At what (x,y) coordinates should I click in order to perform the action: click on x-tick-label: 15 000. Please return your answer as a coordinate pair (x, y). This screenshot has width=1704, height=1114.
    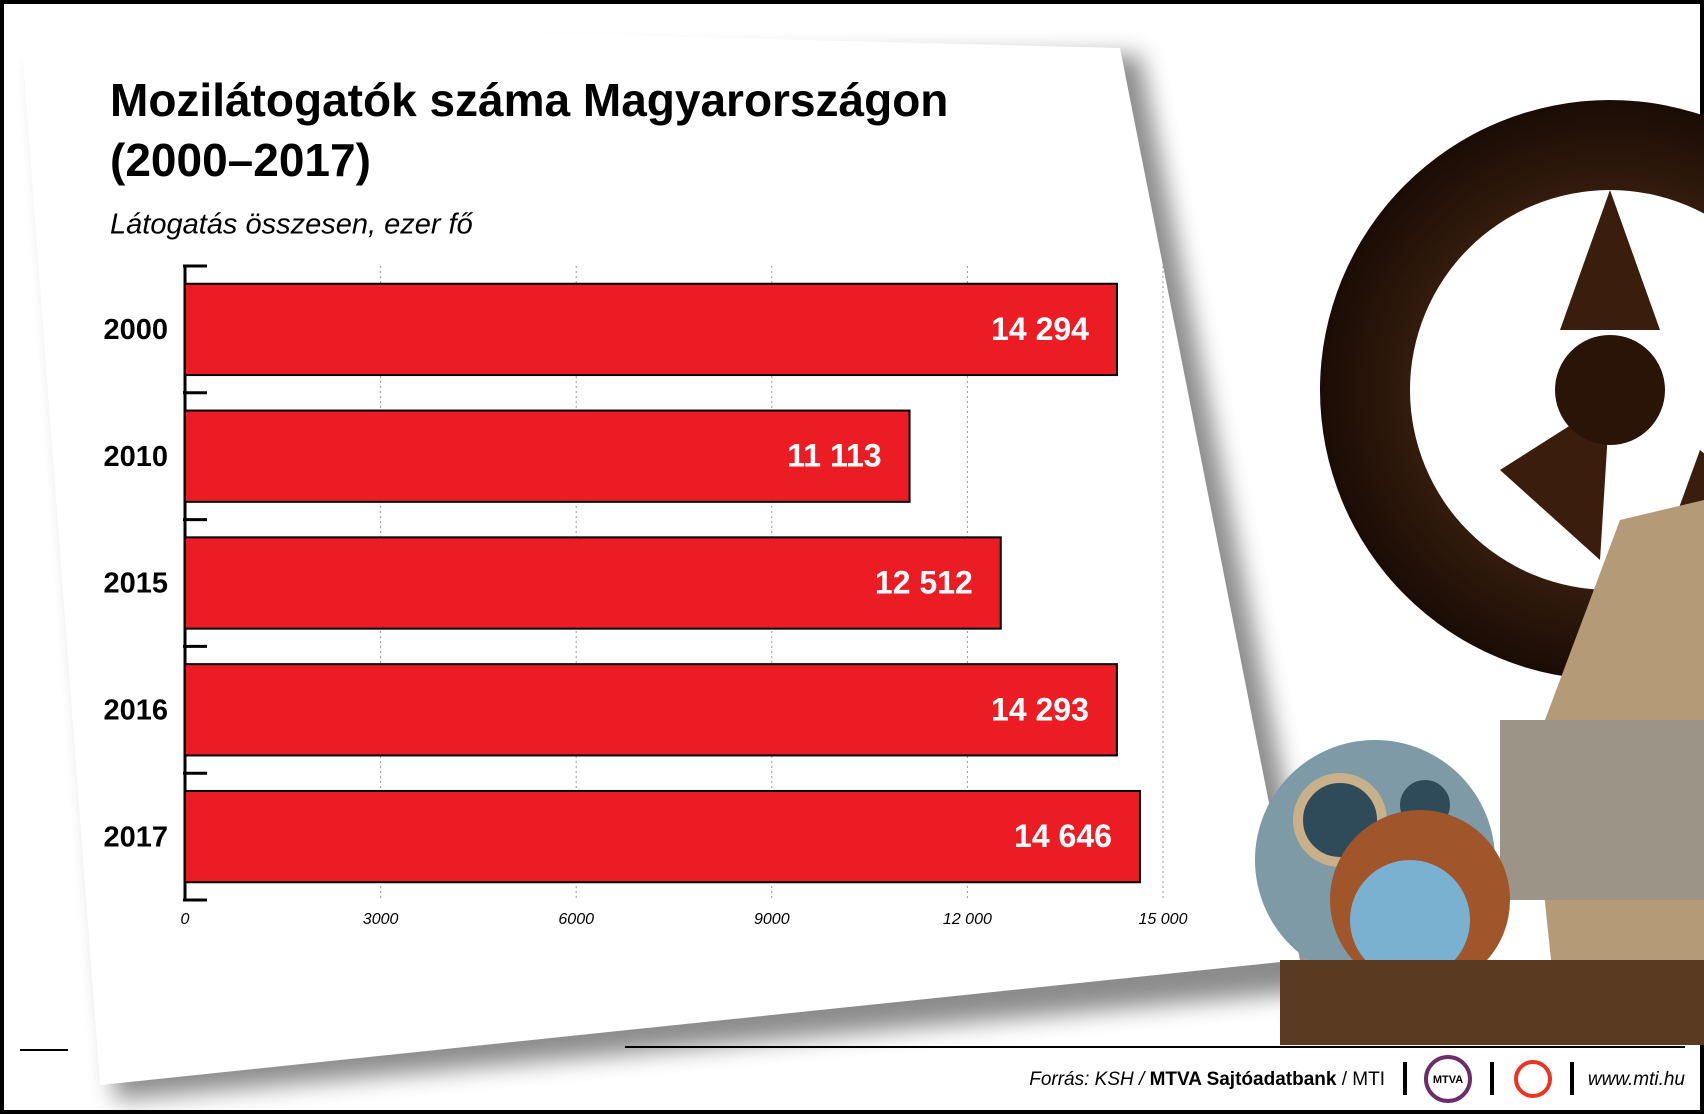
    Looking at the image, I should click on (1163, 919).